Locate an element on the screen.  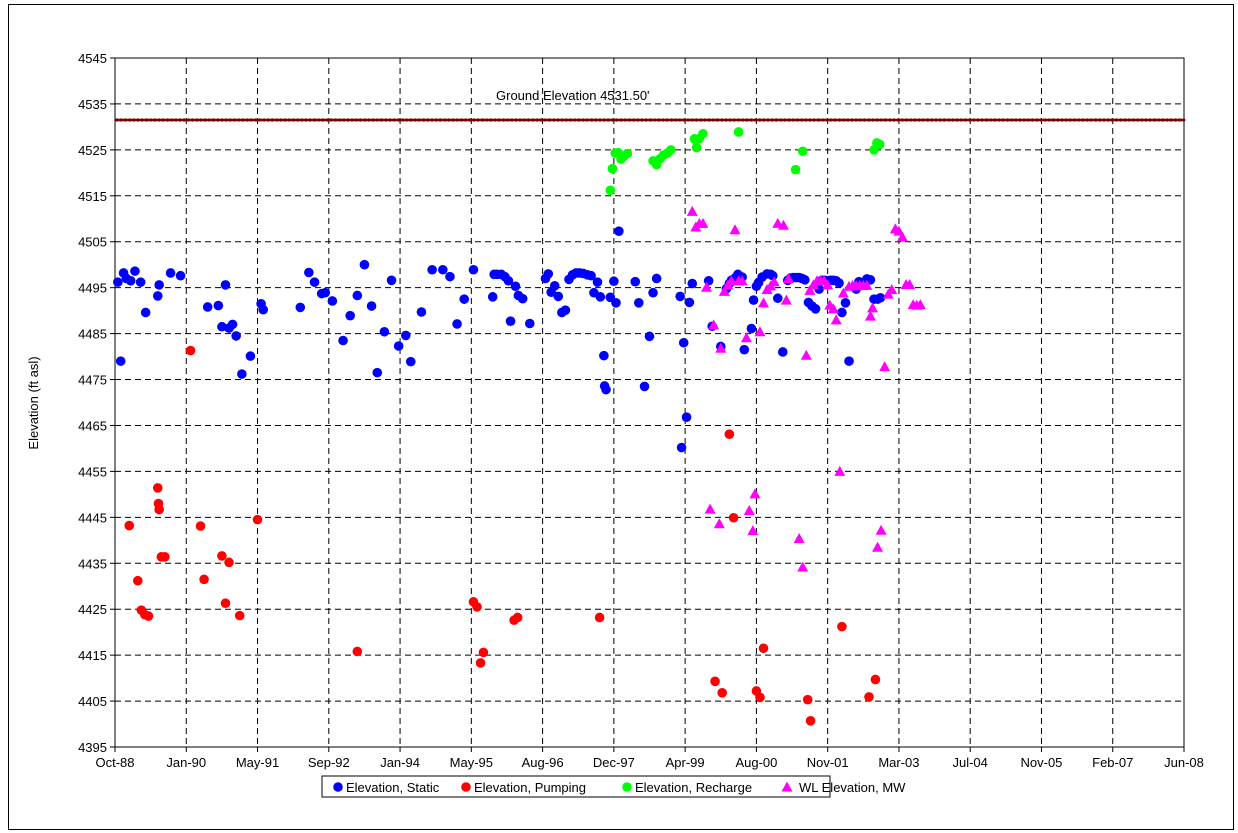
x-tick-label: Mar-03 is located at coordinates (898, 762).